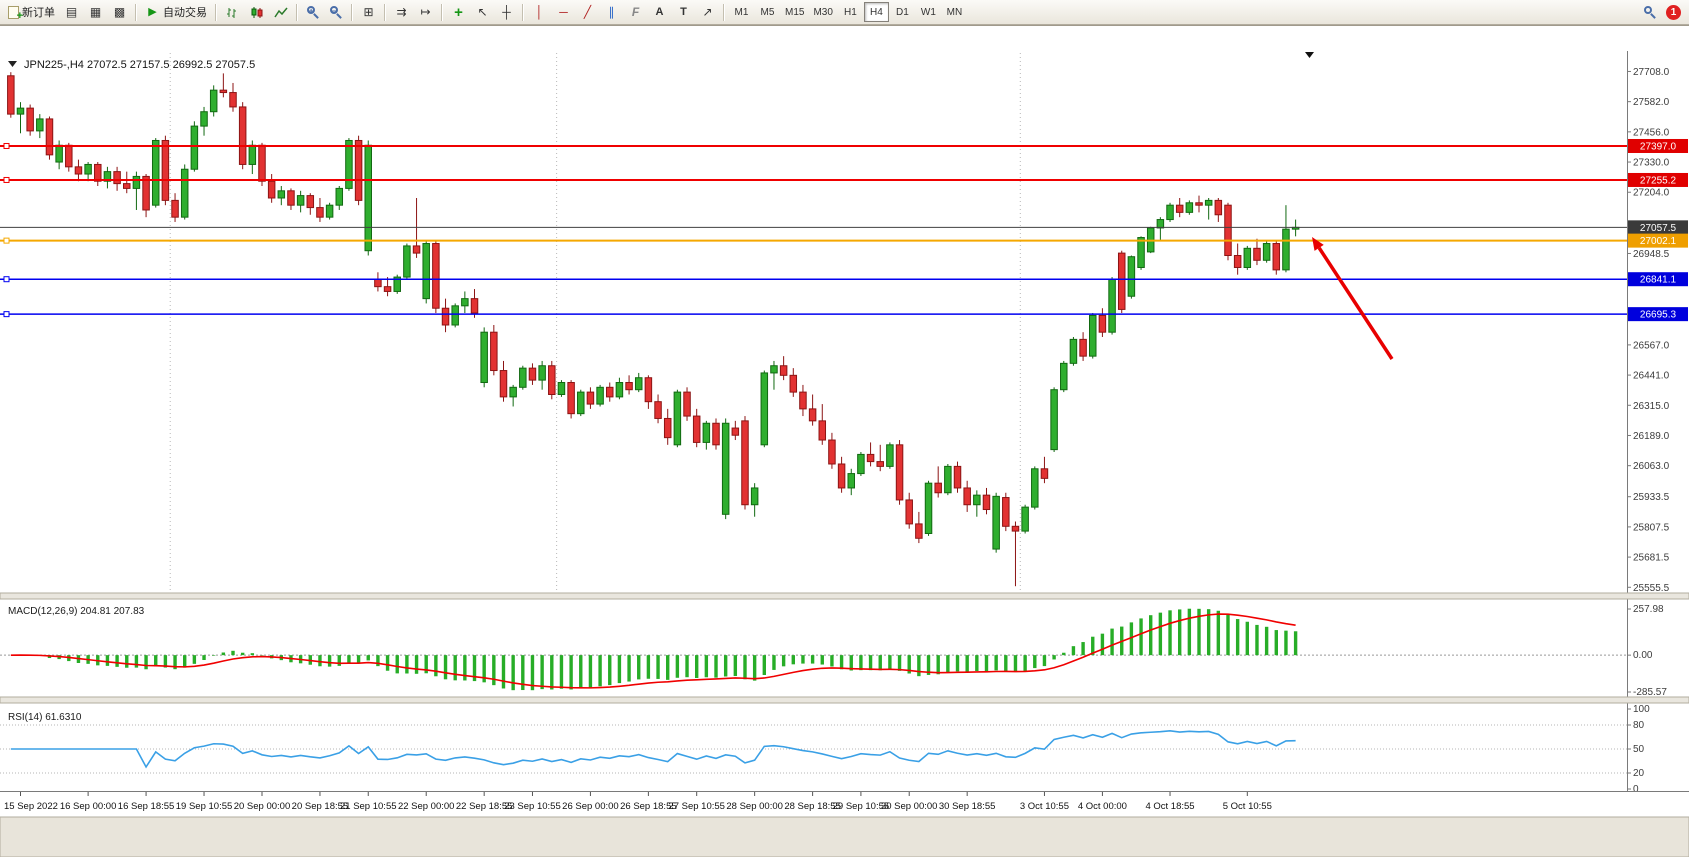  Describe the element at coordinates (313, 12) in the screenshot. I see `zoom-in-button: +` at that location.